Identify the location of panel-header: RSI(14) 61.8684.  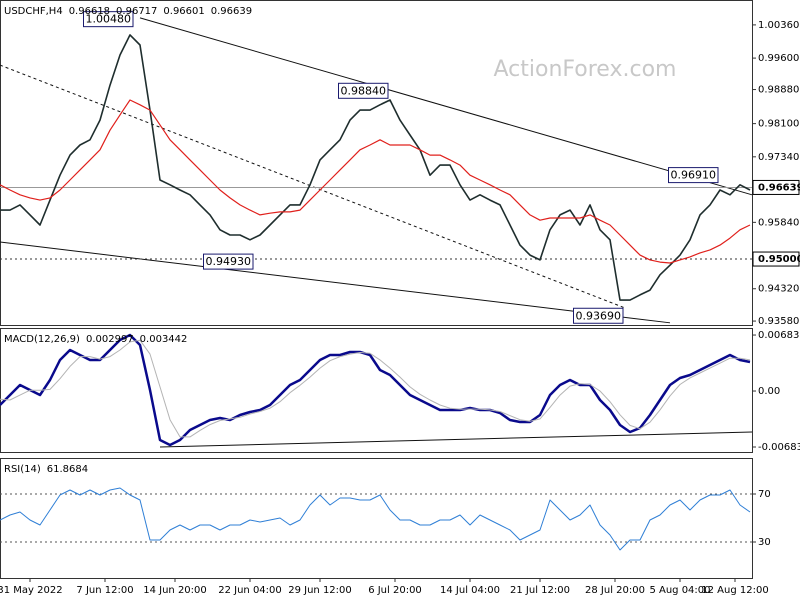
(46, 469).